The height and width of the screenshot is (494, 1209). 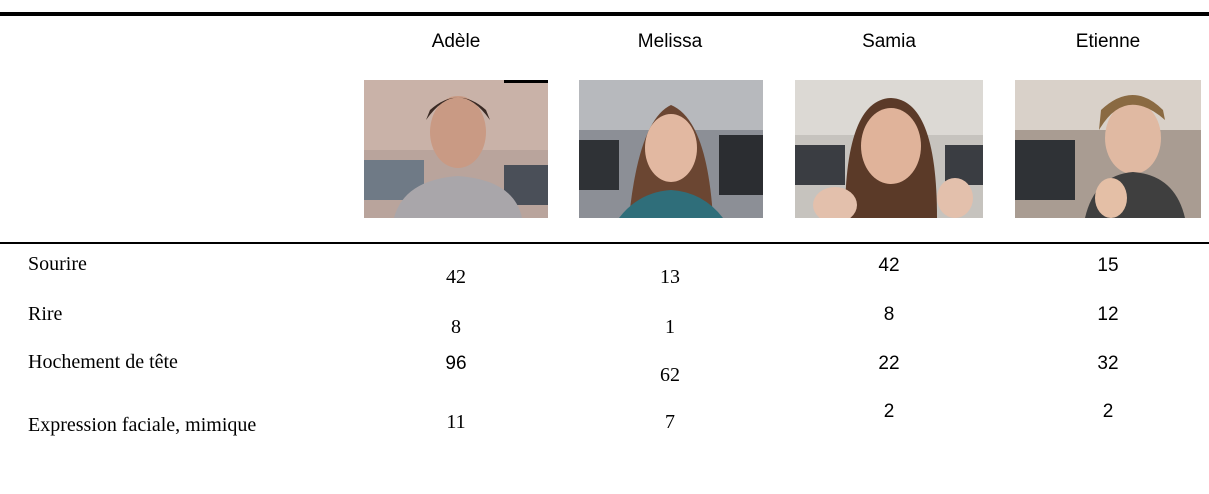 I want to click on column-header: Melissa, so click(x=670, y=41).